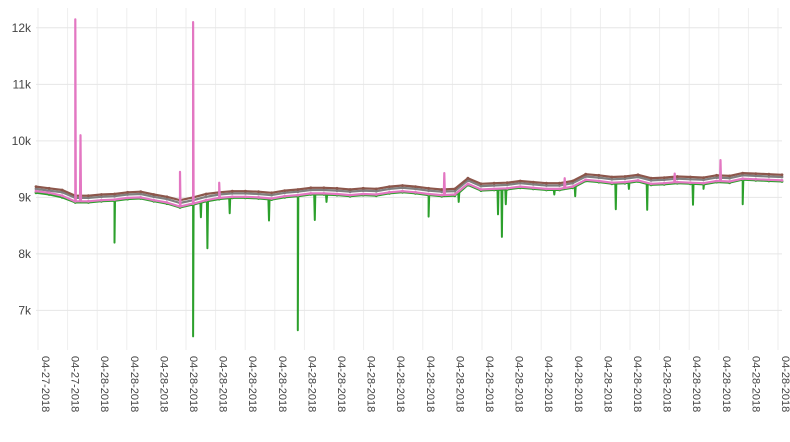 The height and width of the screenshot is (442, 790). I want to click on y-tick-label: 12k, so click(22, 28).